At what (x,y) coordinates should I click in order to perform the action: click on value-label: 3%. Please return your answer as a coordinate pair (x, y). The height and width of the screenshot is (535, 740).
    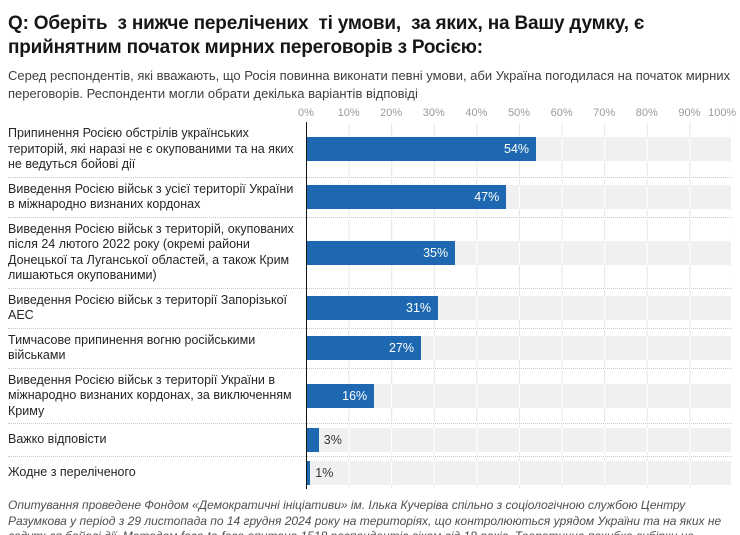
    Looking at the image, I should click on (332, 440).